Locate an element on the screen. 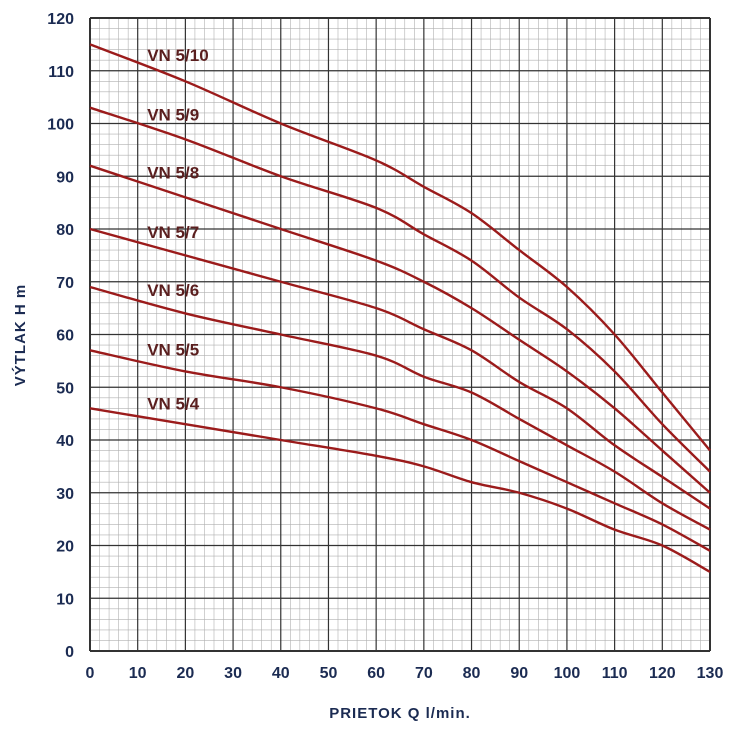 The image size is (739, 736). x-tick-label: 60 is located at coordinates (376, 673).